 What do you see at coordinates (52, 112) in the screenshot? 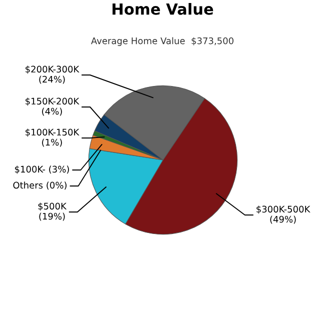
I see `data-label: (4%)` at bounding box center [52, 112].